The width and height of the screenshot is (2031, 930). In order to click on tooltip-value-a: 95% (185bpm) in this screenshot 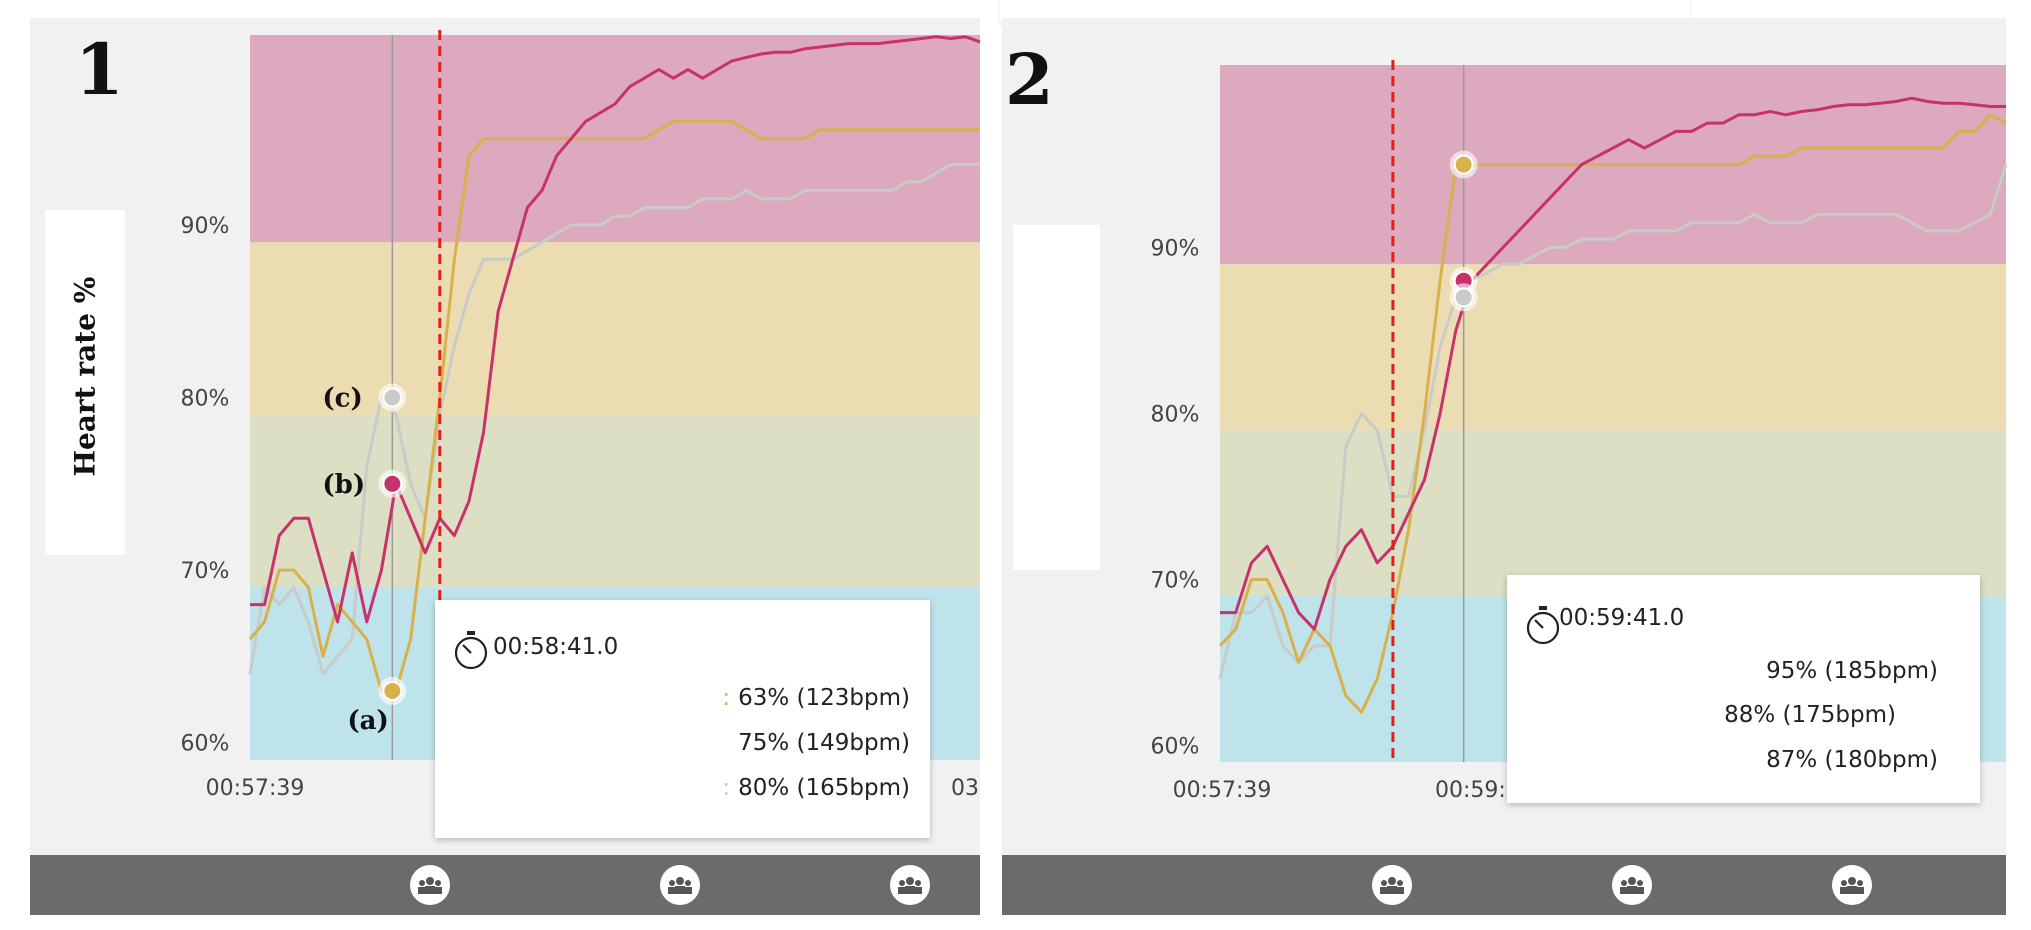, I will do `click(1852, 671)`.